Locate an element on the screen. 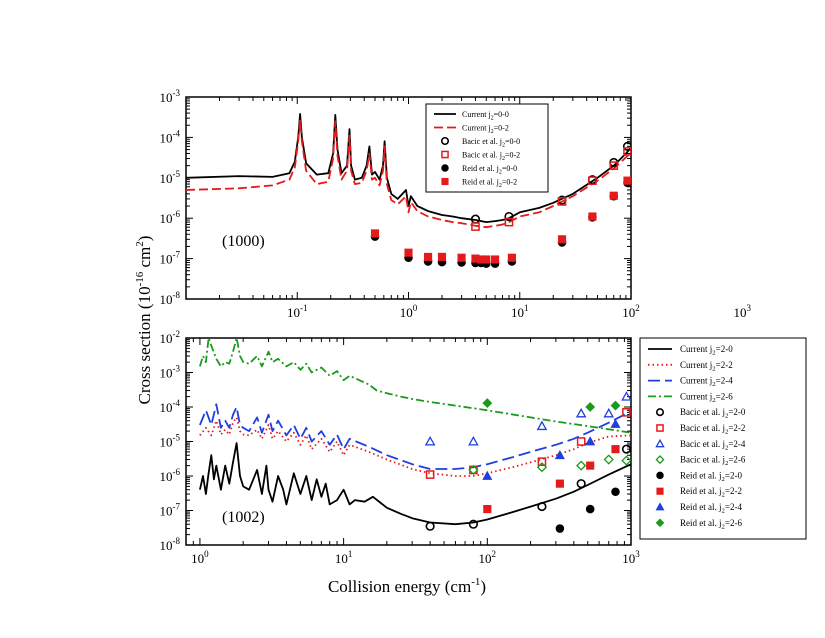 The height and width of the screenshot is (638, 825). legend-entry: Reid et al. j2=0-0 is located at coordinates (489, 170).